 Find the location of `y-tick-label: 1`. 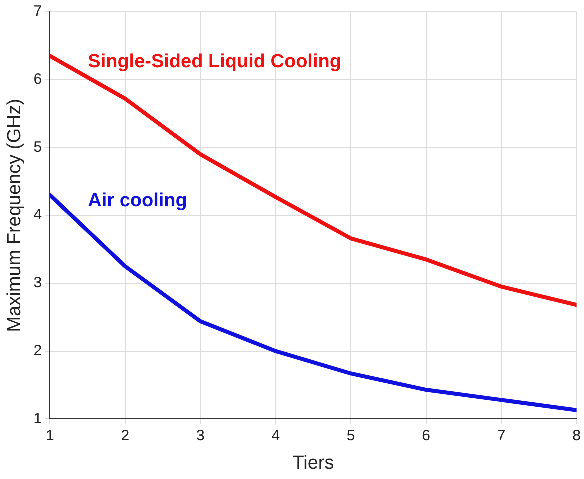

y-tick-label: 1 is located at coordinates (38, 419).